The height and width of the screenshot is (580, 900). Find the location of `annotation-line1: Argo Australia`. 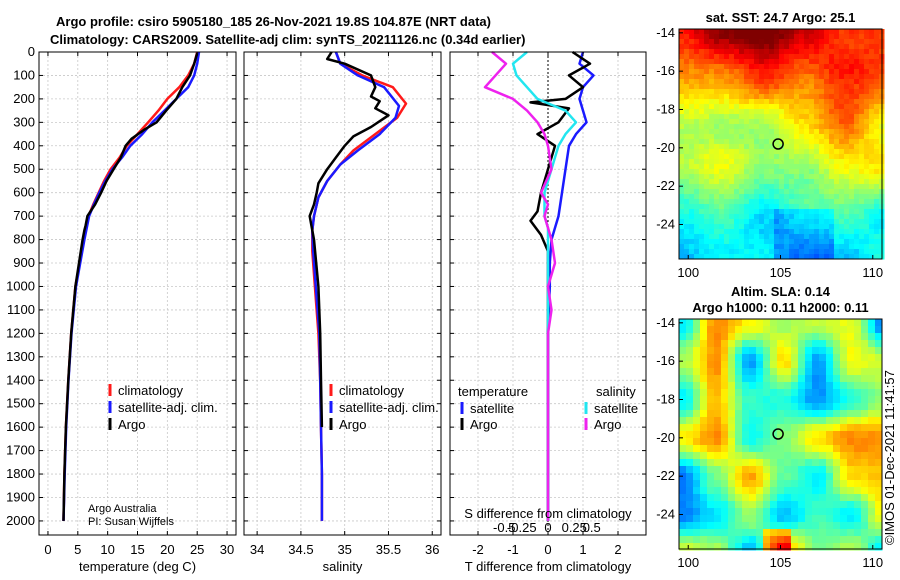

annotation-line1: Argo Australia is located at coordinates (122, 509).